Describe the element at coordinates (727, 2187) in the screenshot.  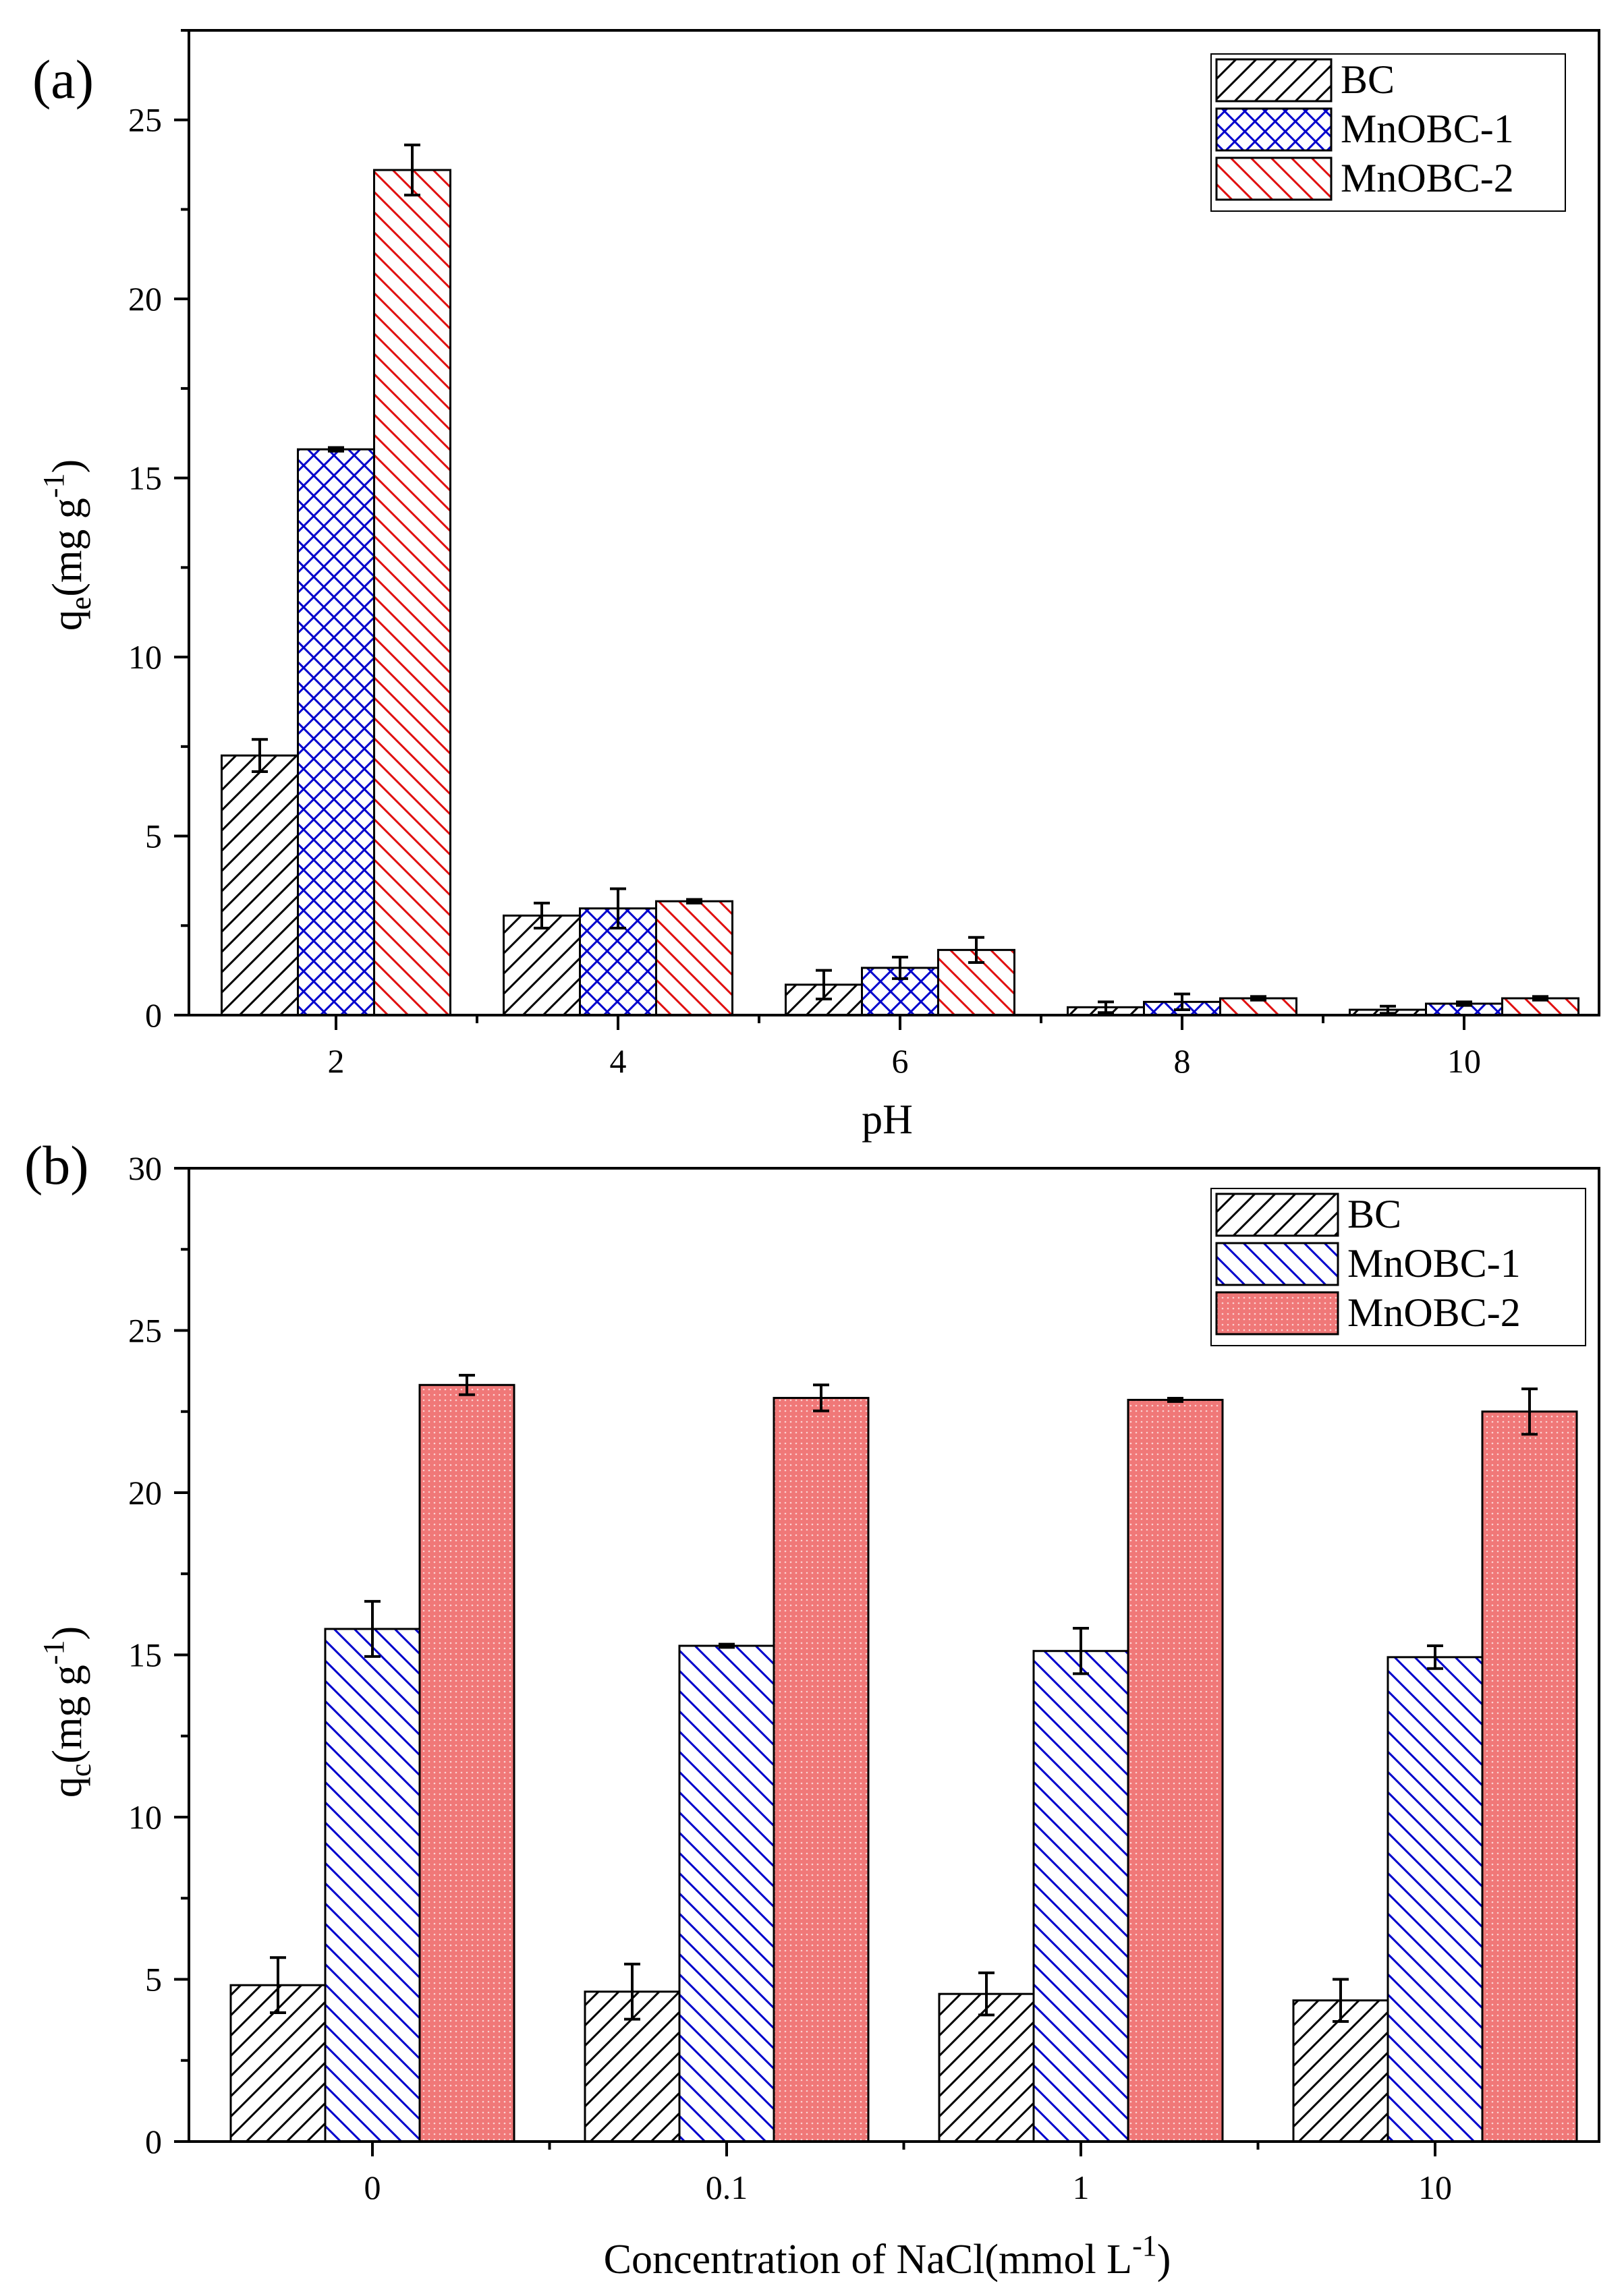
I see `x-tick-label: 0.1` at that location.